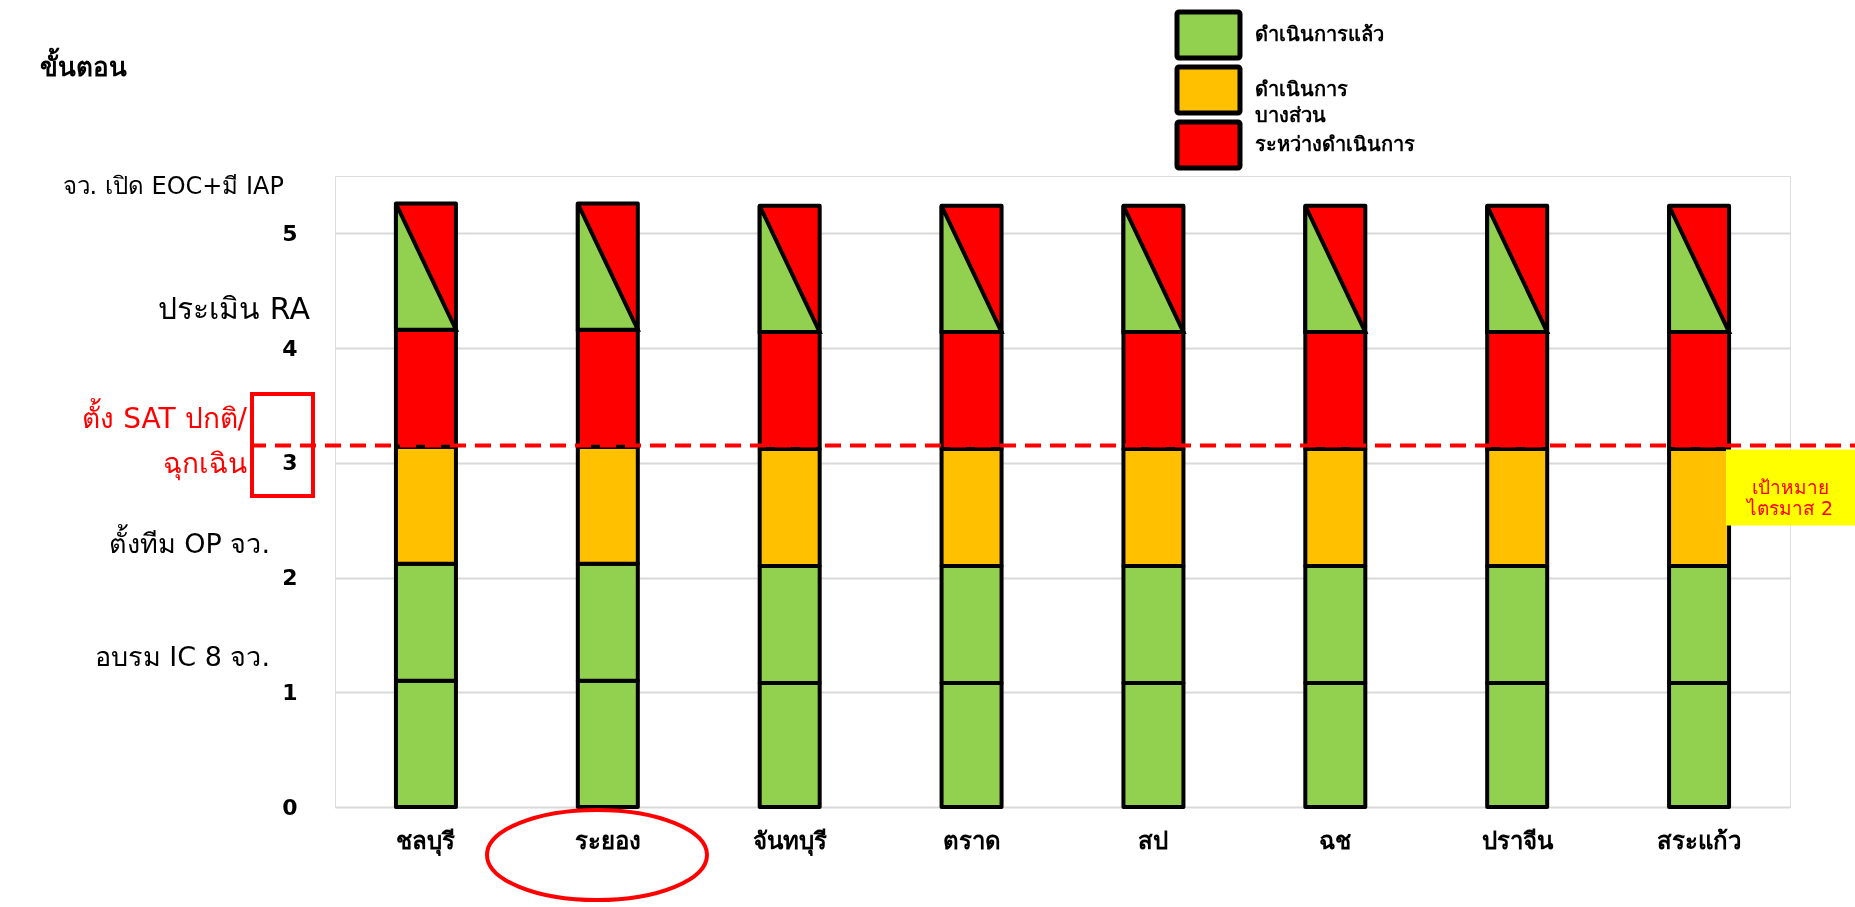  Describe the element at coordinates (426, 841) in the screenshot. I see `x-tick-label: ชลบุรี` at that location.